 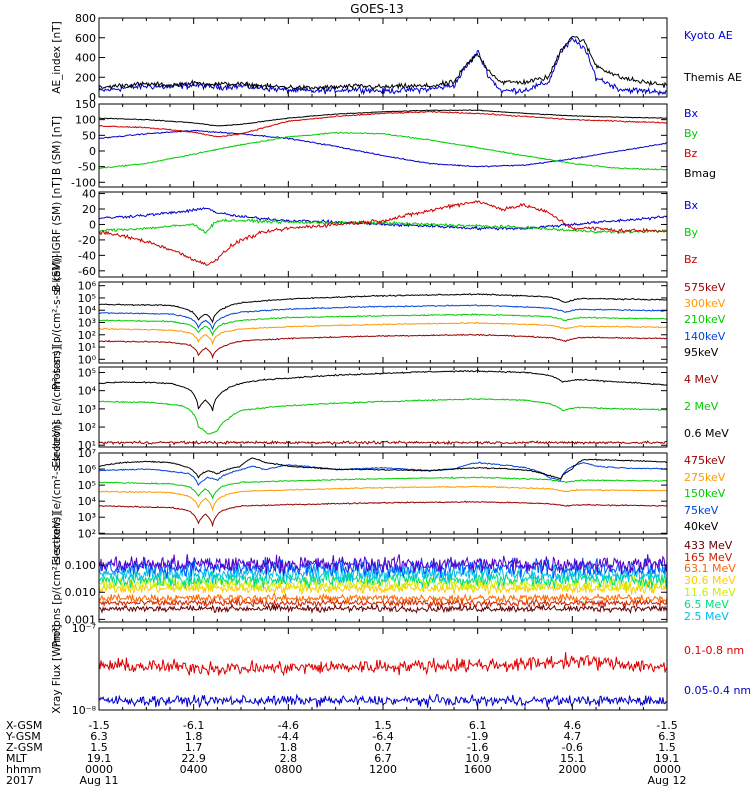 What do you see at coordinates (194, 769) in the screenshot?
I see `ephemeris-value: 0400` at bounding box center [194, 769].